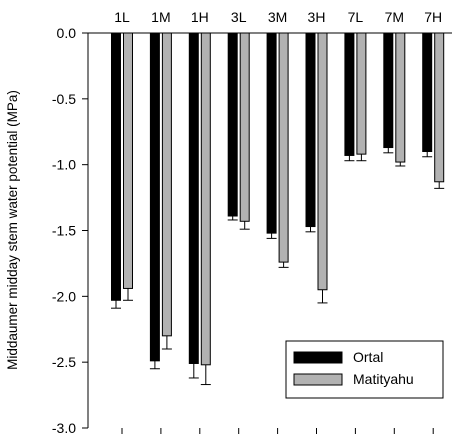 Image resolution: width=462 pixels, height=440 pixels. What do you see at coordinates (122, 17) in the screenshot?
I see `x-category-label: 1L` at bounding box center [122, 17].